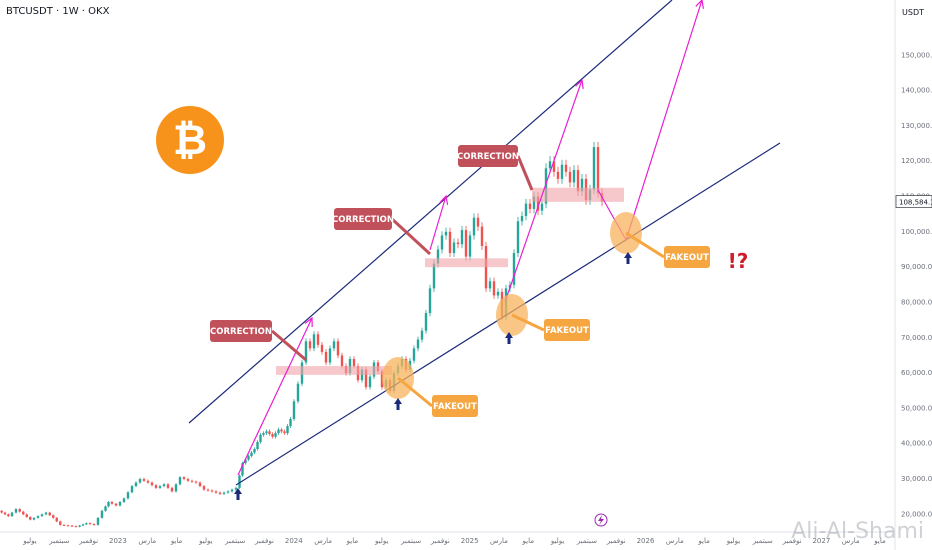  What do you see at coordinates (916, 444) in the screenshot?
I see `y-tick-label: 40,000.0` at bounding box center [916, 444].